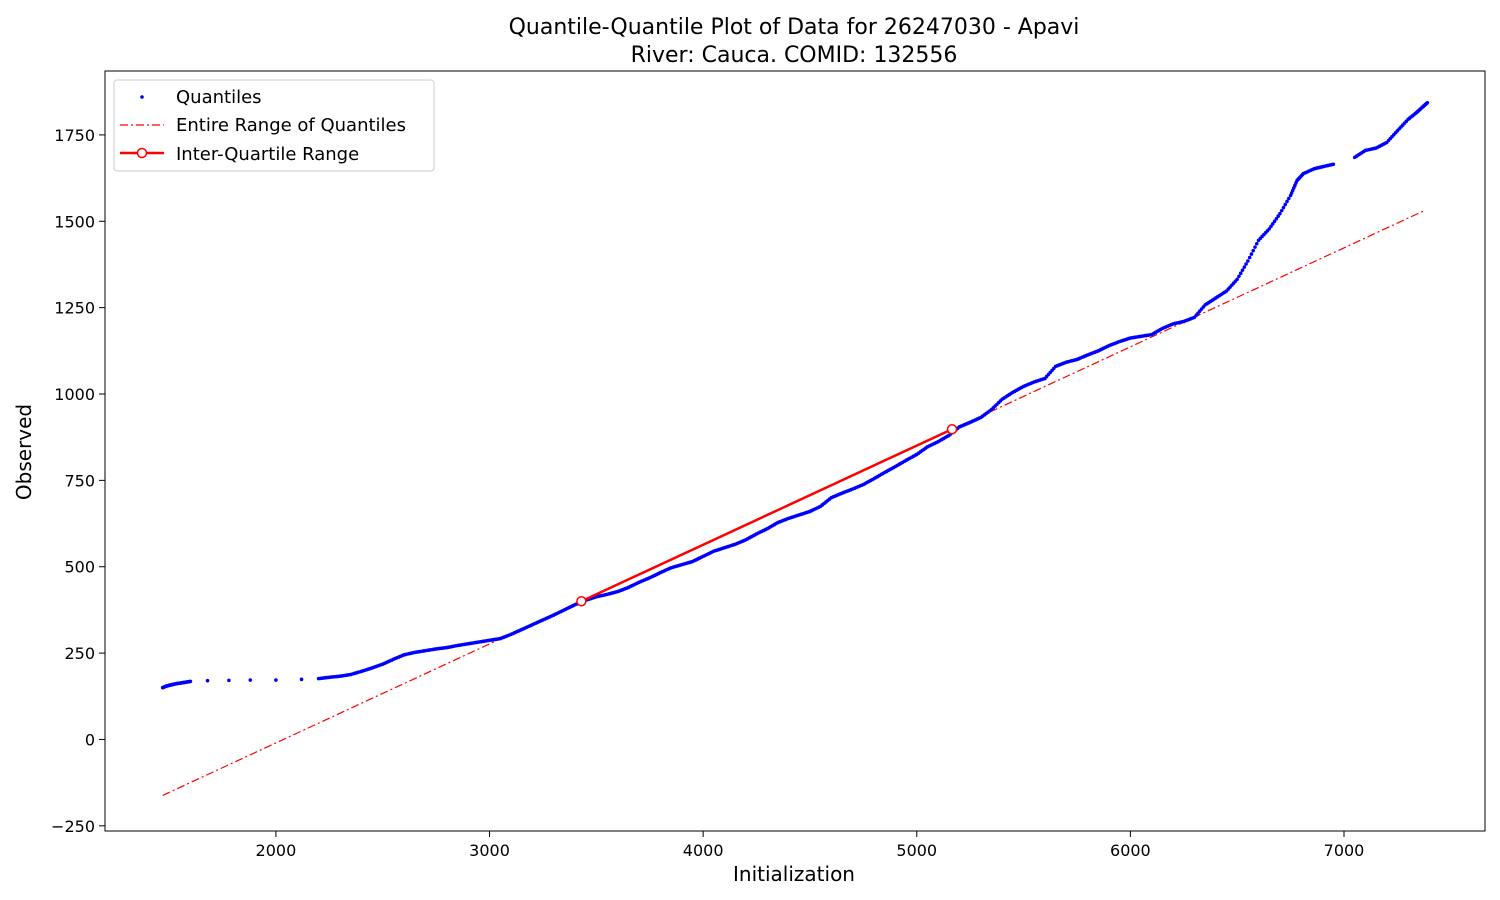 Image resolution: width=1500 pixels, height=900 pixels. I want to click on legend-quantiles-label: Quantiles, so click(219, 97).